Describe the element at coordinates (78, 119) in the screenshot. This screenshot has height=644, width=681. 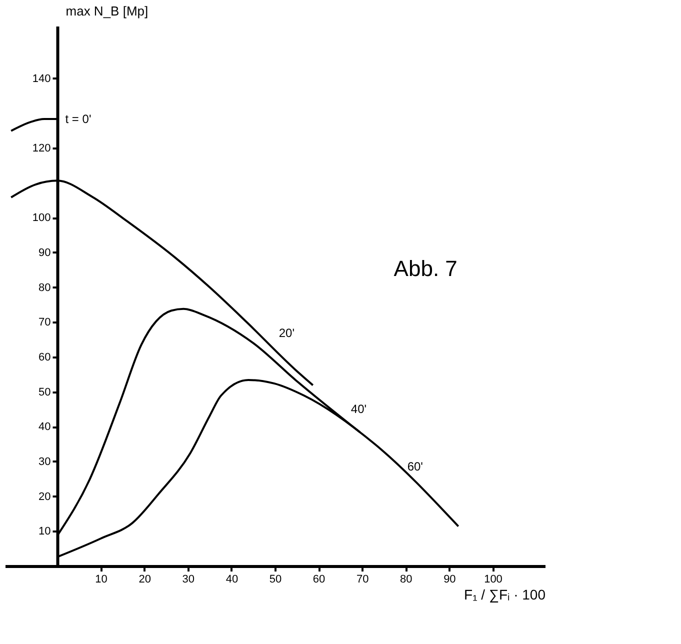
I see `series-label: t = 0'` at that location.